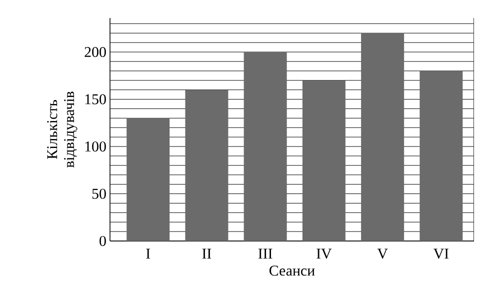  What do you see at coordinates (207, 253) in the screenshot?
I see `x-tick-label: II` at bounding box center [207, 253].